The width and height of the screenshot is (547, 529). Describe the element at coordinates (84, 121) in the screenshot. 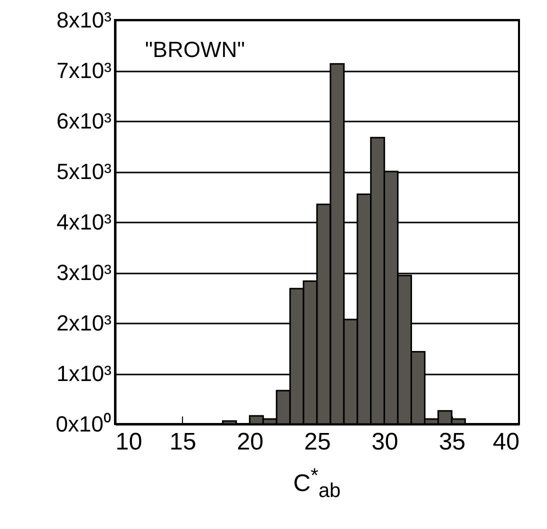

I see `y-tick-label: 6x10³` at that location.